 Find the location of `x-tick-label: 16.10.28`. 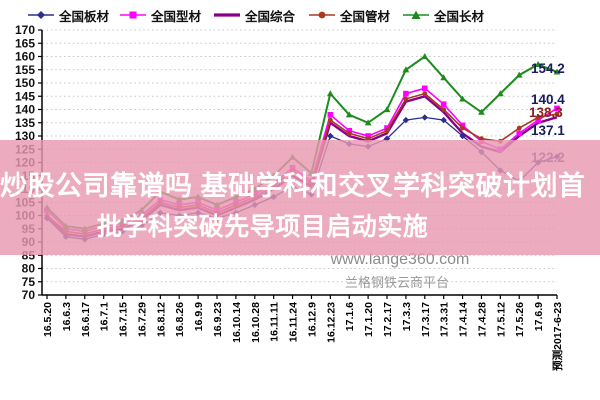

x-tick-label: 16.10.28 is located at coordinates (256, 322).